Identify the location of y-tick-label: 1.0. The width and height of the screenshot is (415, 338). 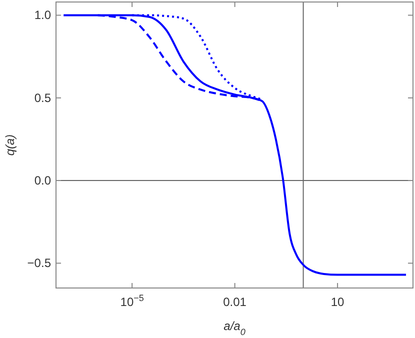
(43, 15).